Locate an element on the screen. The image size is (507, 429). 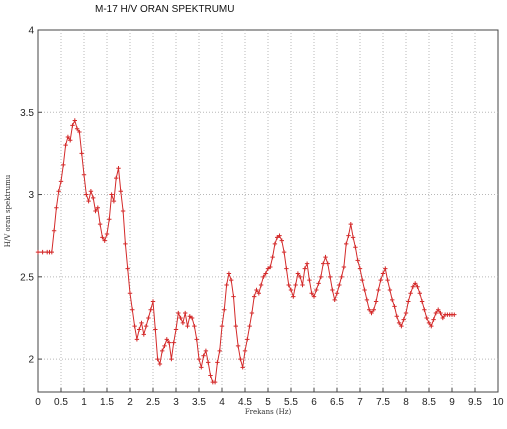
x-tick-label: 1 is located at coordinates (84, 402).